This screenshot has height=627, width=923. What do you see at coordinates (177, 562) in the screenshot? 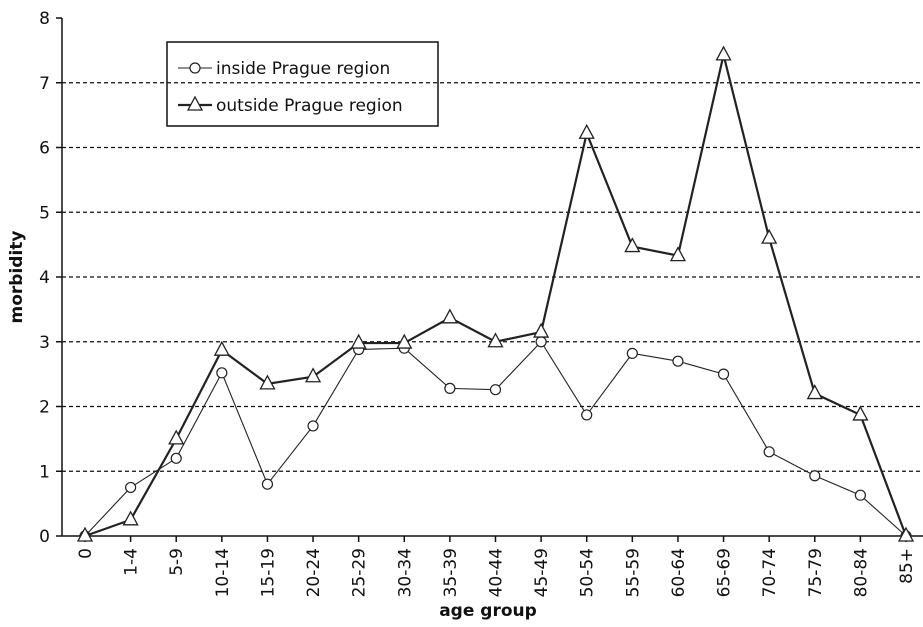
I see `x-tick-label: 5-9` at bounding box center [177, 562].